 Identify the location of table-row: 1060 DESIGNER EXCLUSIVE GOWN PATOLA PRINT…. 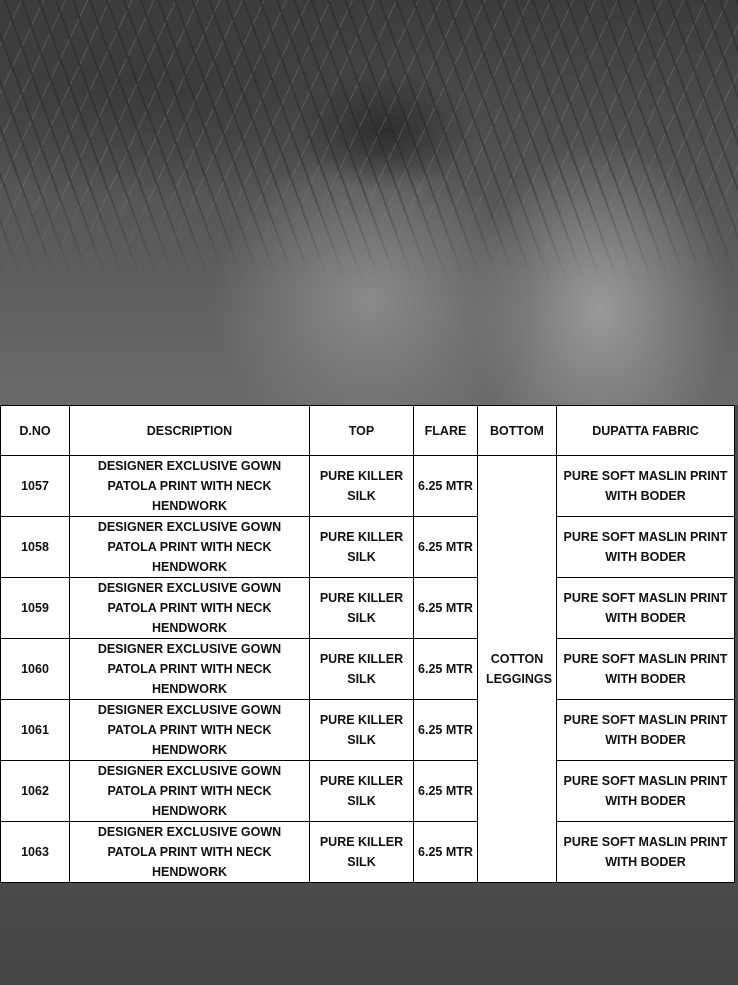
(367, 669).